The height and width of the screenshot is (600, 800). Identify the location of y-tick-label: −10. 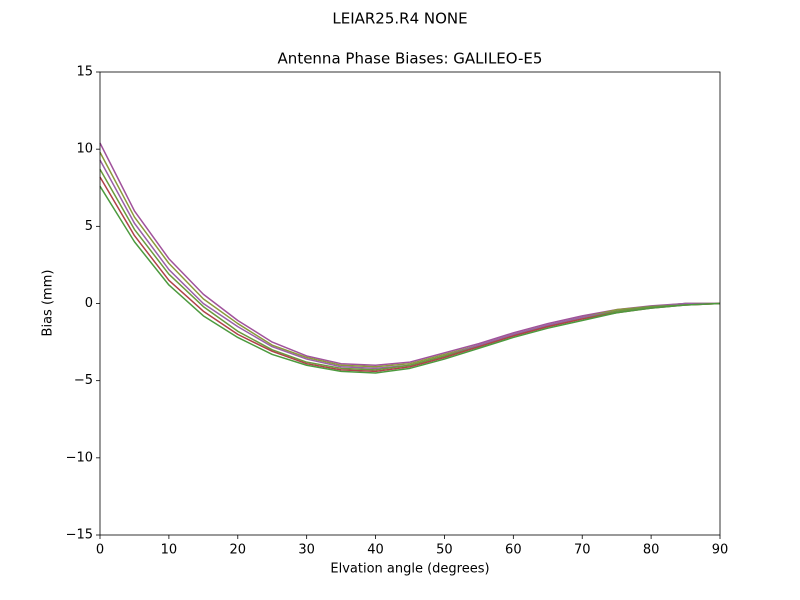
(79, 457).